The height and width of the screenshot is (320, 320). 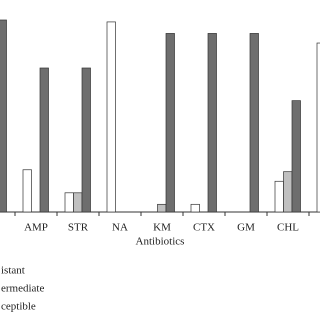 I want to click on x-tick-label: GM, so click(x=246, y=228).